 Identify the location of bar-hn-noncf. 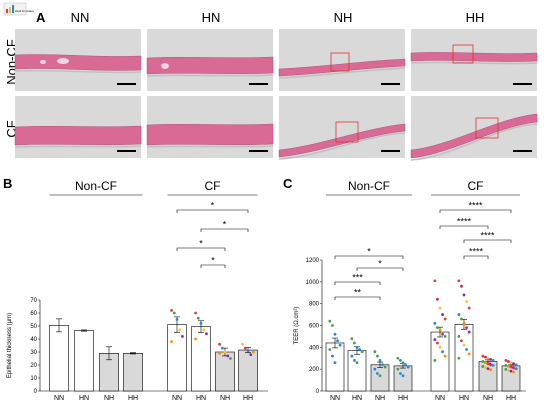
(84, 361).